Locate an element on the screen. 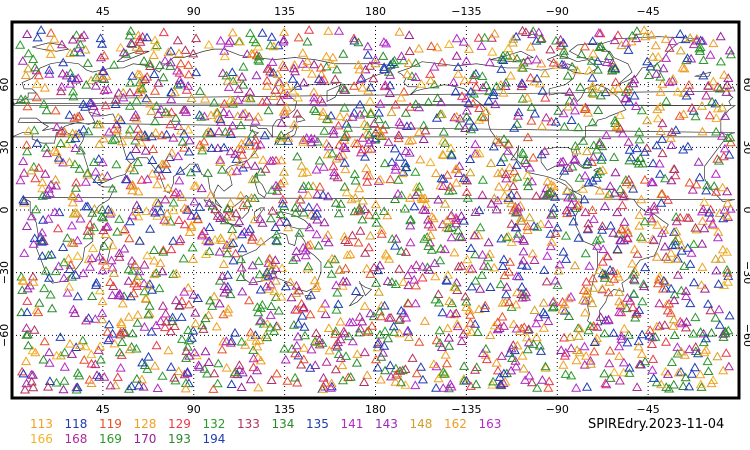  coastline-segment is located at coordinates (356, 301).